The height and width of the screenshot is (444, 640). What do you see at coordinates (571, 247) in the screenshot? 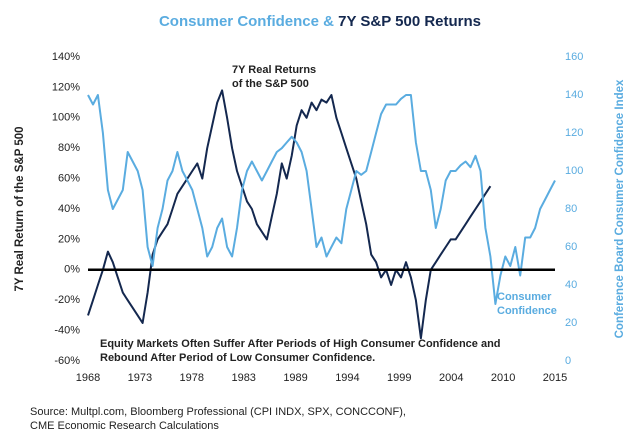
I see `y2-tick-label: 60` at bounding box center [571, 247].